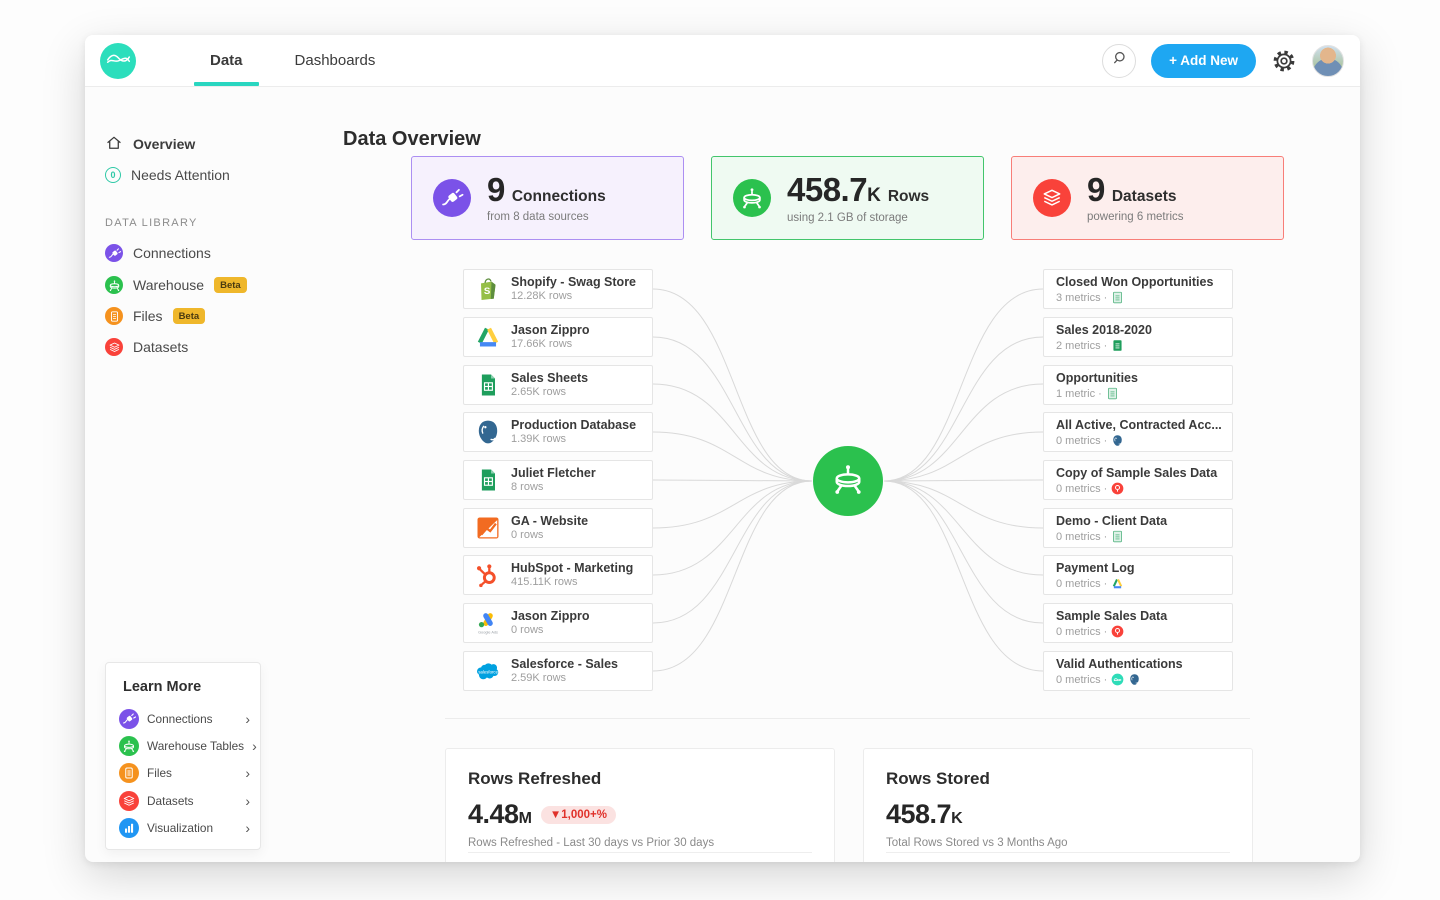 This screenshot has height=900, width=1440. I want to click on add-new-button: + Add New, so click(1203, 60).